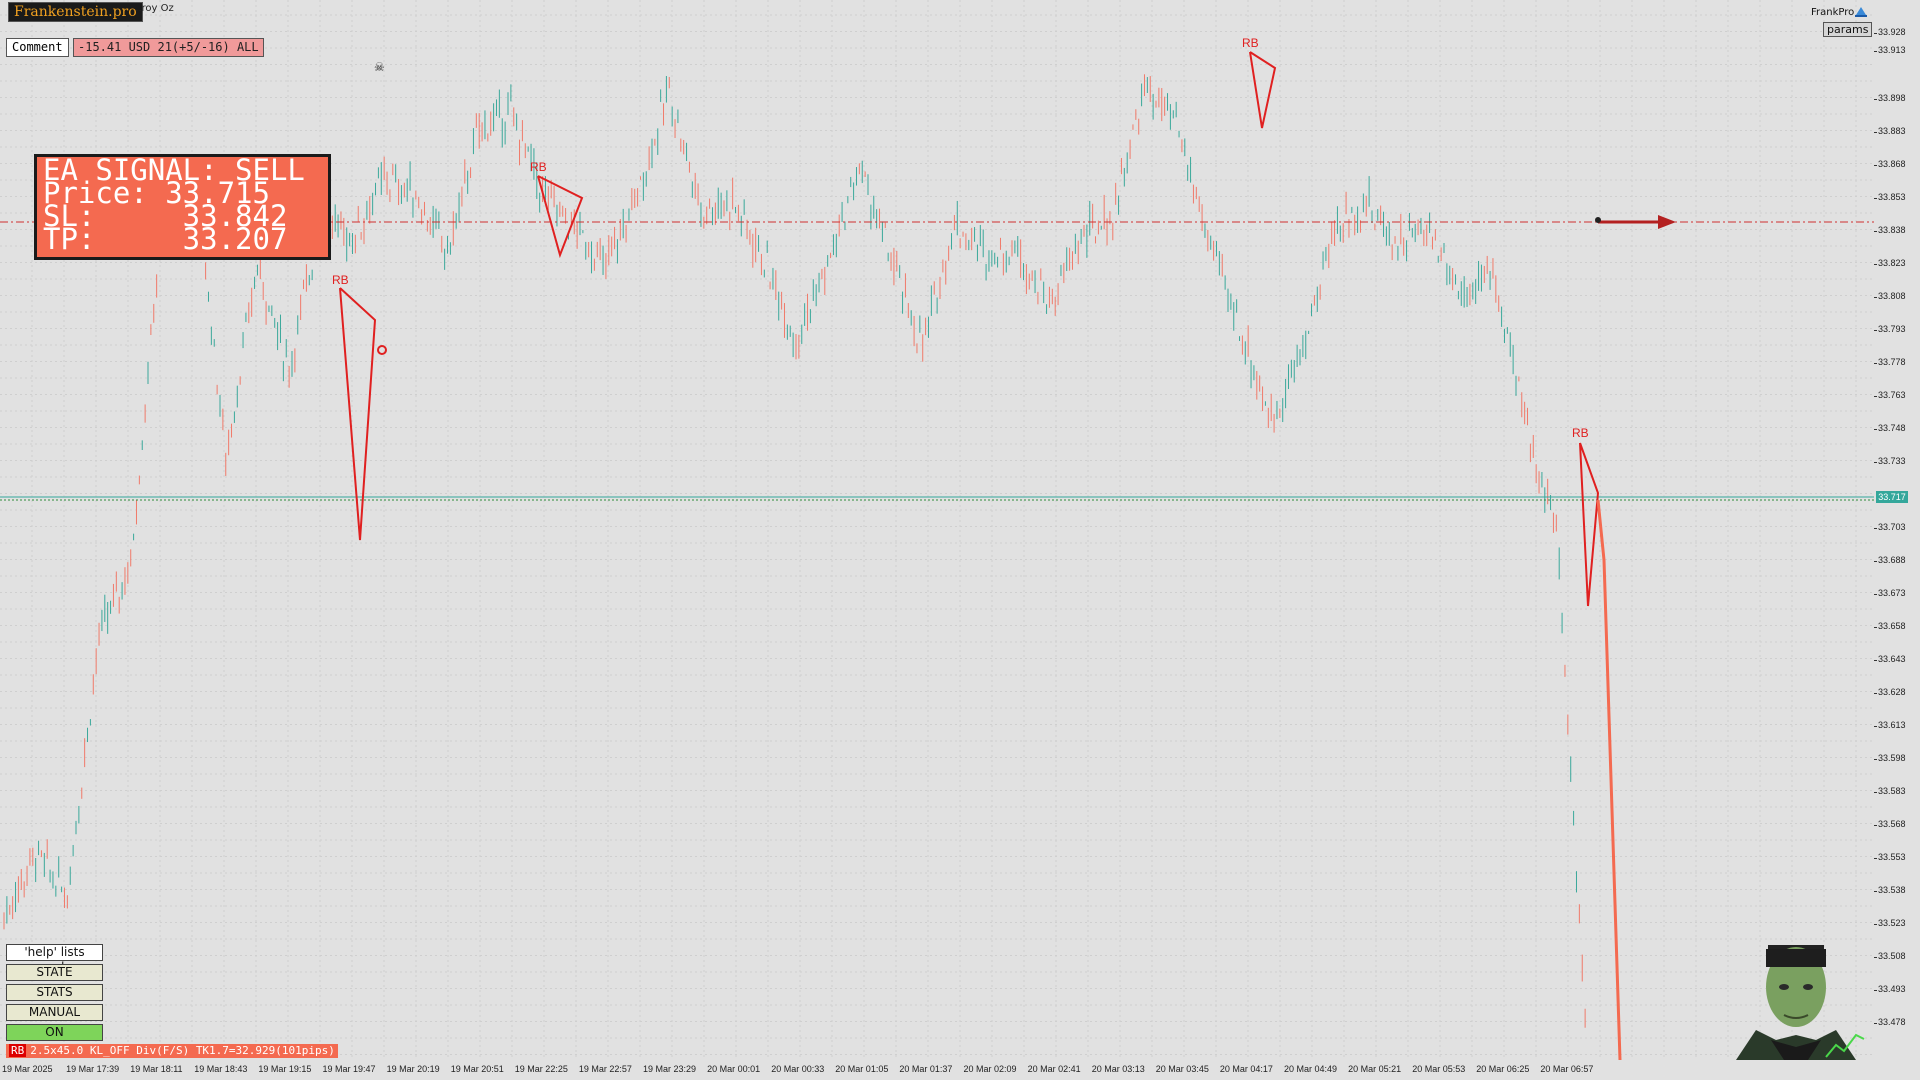 This screenshot has width=1920, height=1080. I want to click on price-tick: 33.658, so click(1890, 626).